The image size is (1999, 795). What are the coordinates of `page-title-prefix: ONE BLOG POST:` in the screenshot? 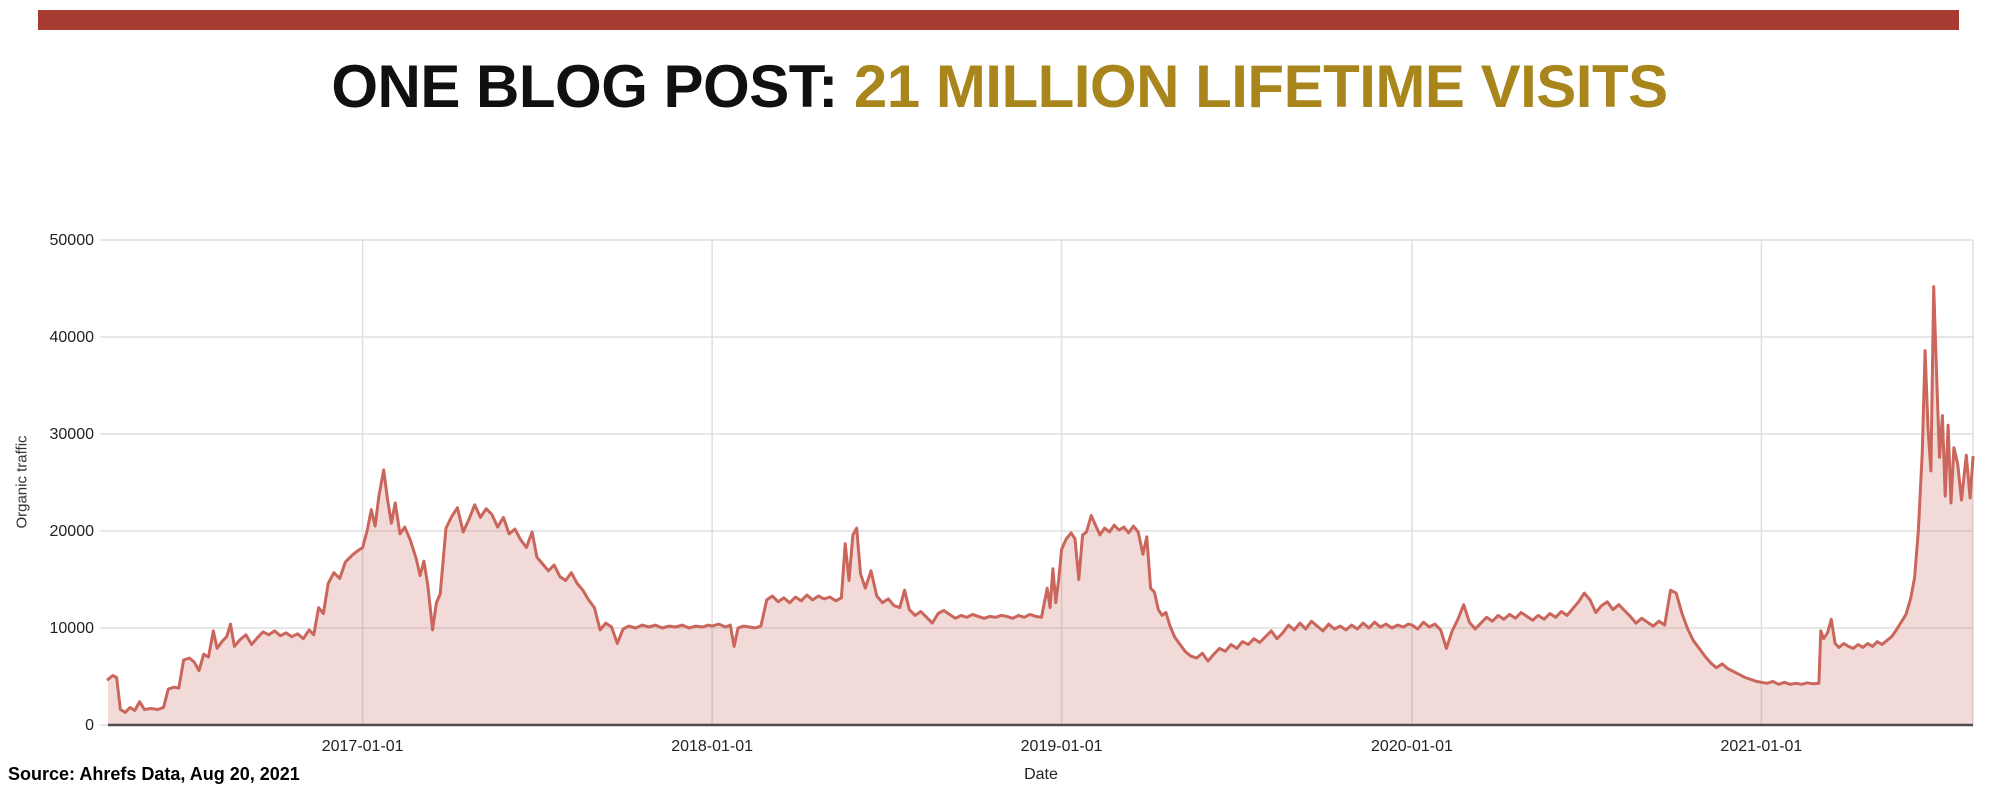 It's located at (592, 86).